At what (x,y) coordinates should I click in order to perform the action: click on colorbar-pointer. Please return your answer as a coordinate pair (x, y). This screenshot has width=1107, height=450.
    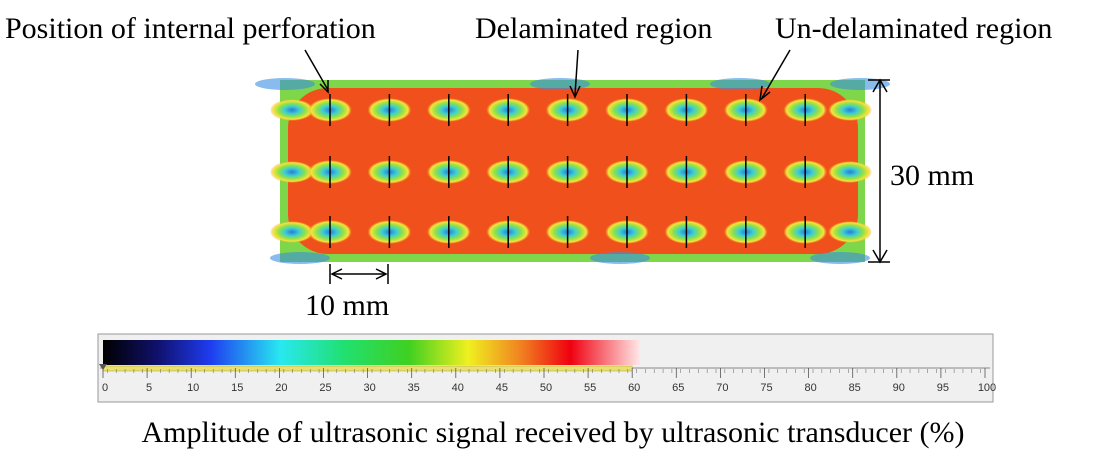
    Looking at the image, I should click on (103, 367).